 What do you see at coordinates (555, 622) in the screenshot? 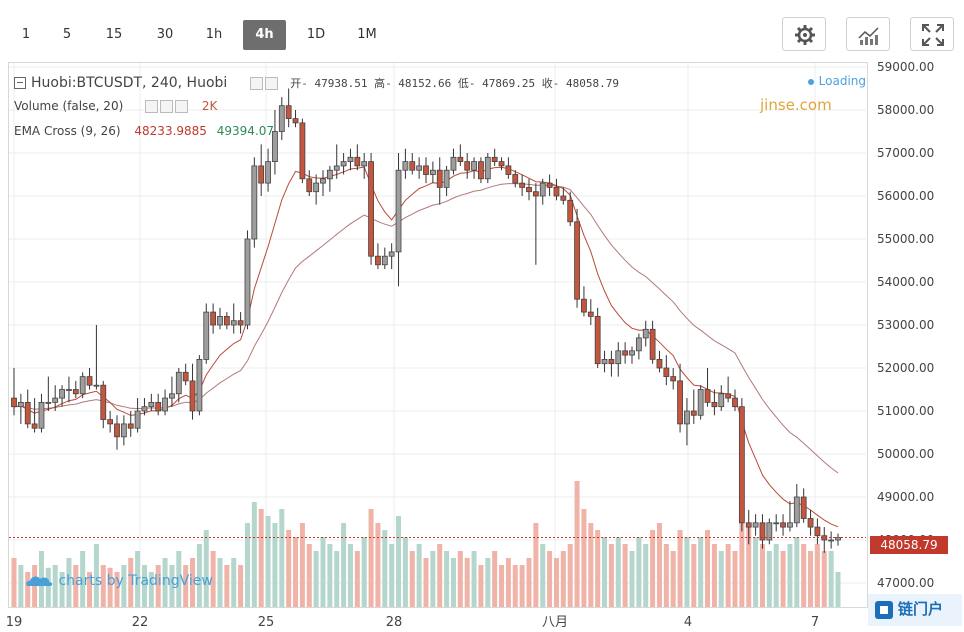
I see `x-tick-label: 八月` at bounding box center [555, 622].